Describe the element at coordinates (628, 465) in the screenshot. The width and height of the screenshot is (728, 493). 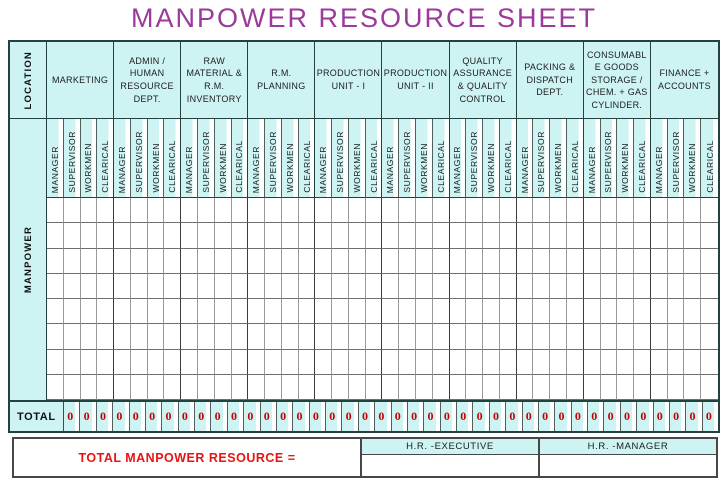
I see `signature-area-hr-manager` at that location.